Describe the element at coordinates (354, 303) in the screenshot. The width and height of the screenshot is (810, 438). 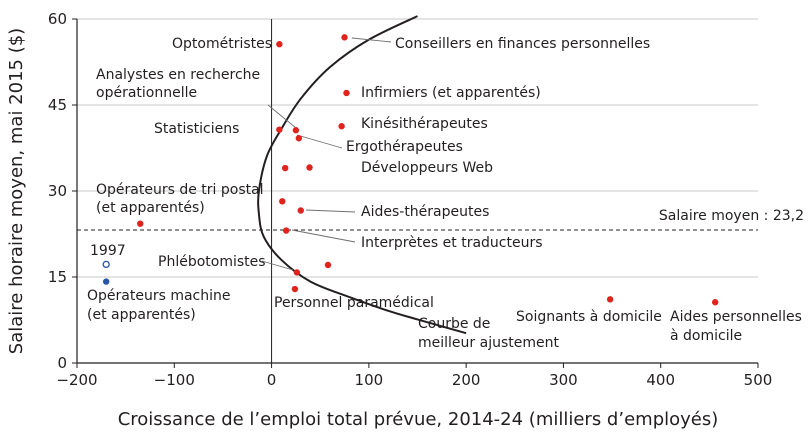
I see `annotation-label: Personnel paramédical` at that location.